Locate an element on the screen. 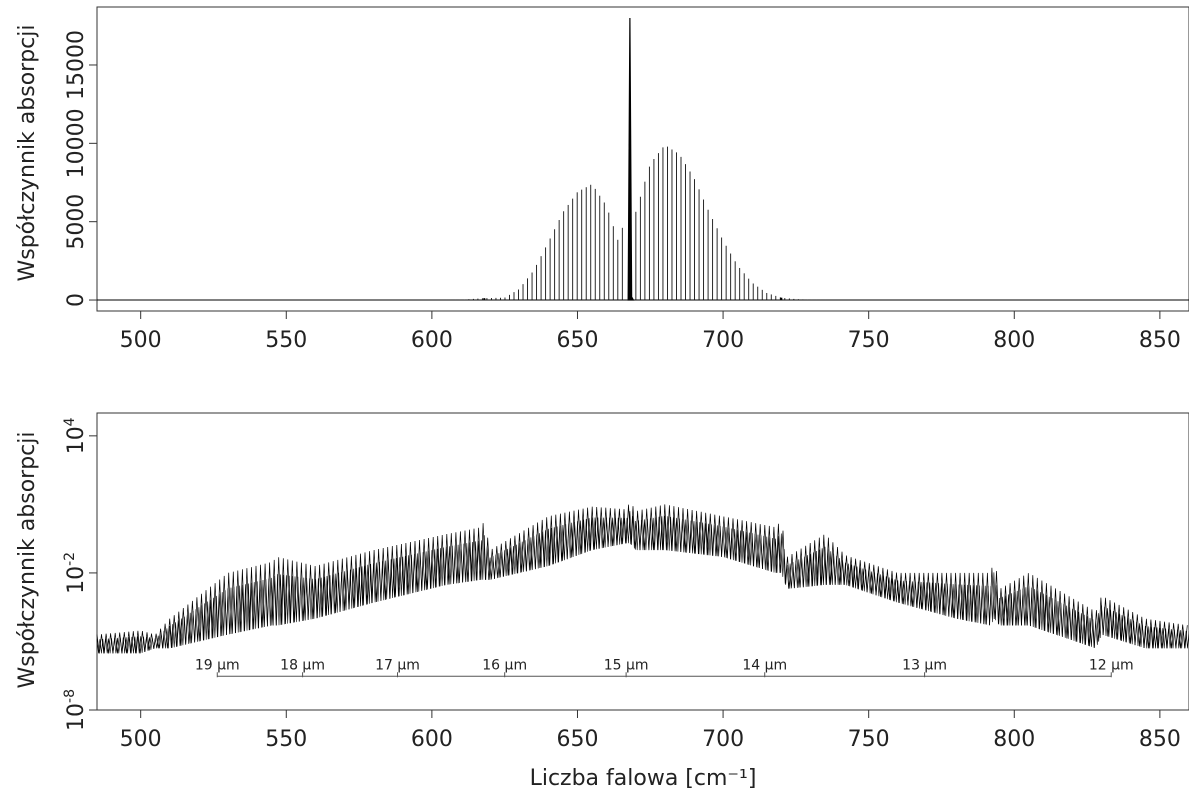  bottom-y-tick-label: 10-2 is located at coordinates (75, 573).